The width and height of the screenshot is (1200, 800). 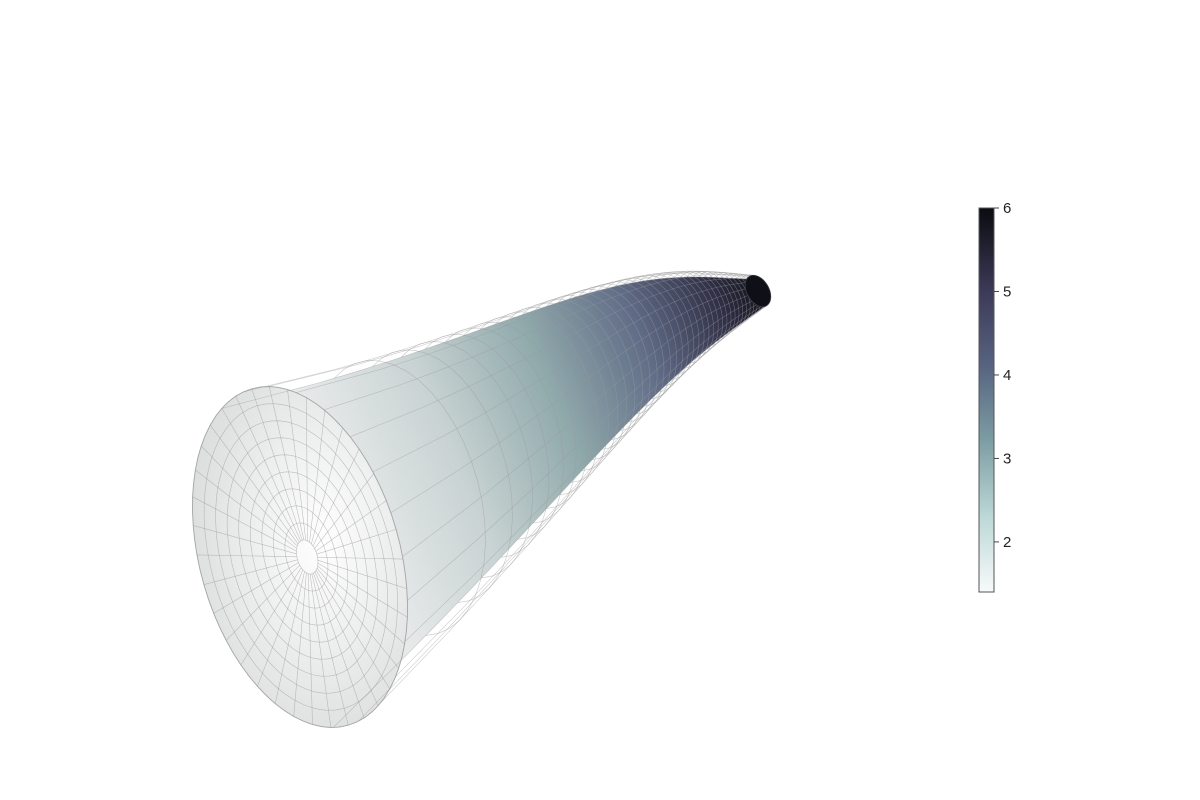 I want to click on colorbar-ticks: 2 3 4 5 6, so click(x=1002, y=375).